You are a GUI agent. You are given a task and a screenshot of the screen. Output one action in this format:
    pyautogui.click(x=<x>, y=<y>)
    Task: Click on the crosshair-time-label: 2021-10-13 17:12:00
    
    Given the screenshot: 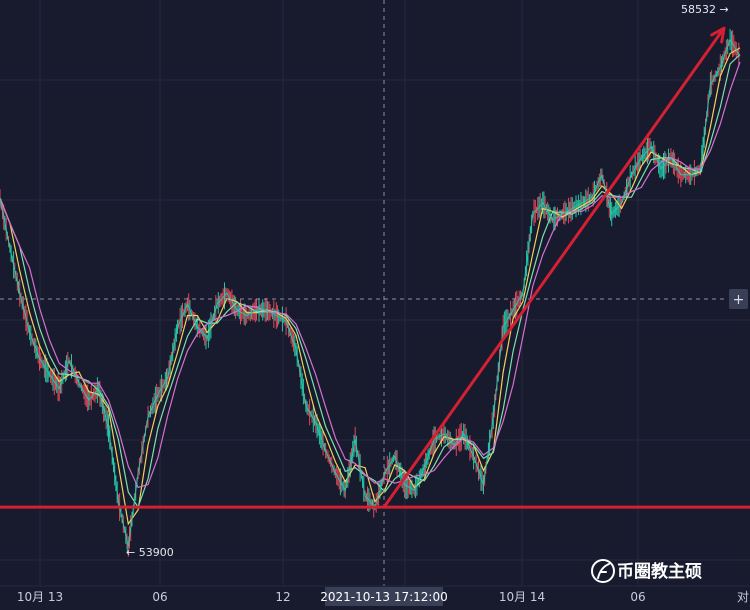 What is the action you would take?
    pyautogui.click(x=384, y=596)
    